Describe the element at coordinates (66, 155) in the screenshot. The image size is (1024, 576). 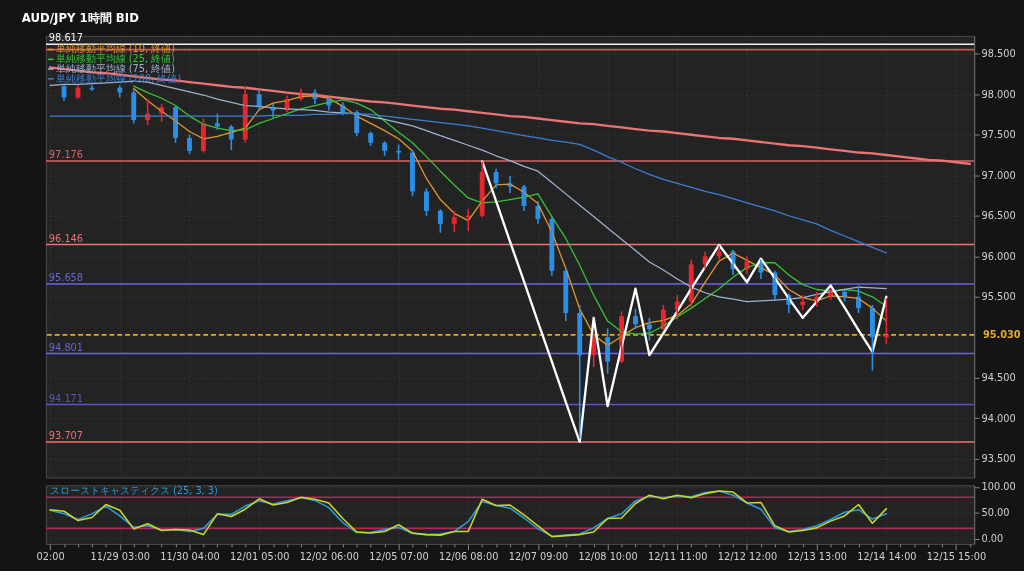
I see `ref-line-label: 97.176` at that location.